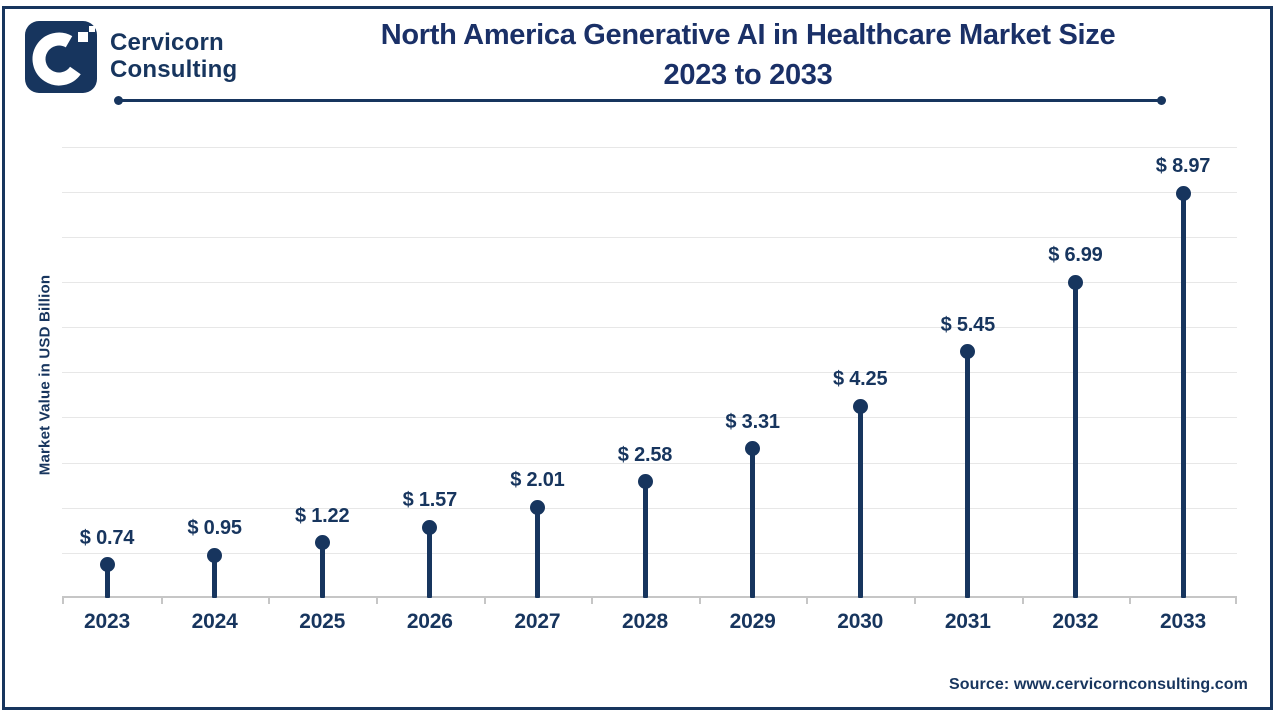  Describe the element at coordinates (968, 324) in the screenshot. I see `value-label: $ 5.45` at that location.